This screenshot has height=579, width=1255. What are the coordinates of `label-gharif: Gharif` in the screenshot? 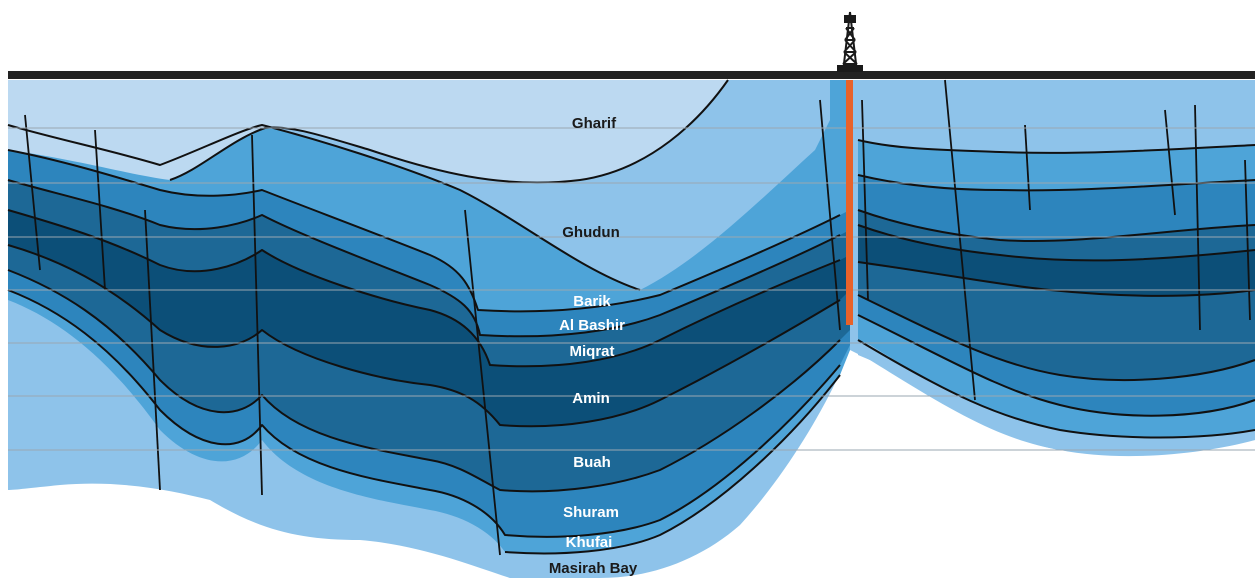 It's located at (594, 123).